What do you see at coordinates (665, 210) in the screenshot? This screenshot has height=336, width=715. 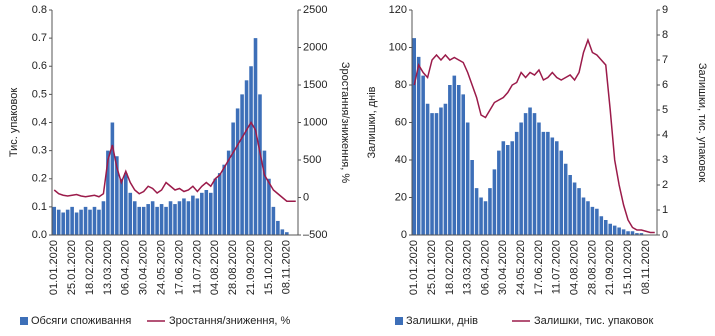 I see `y2-tick-label: 1` at bounding box center [665, 210].